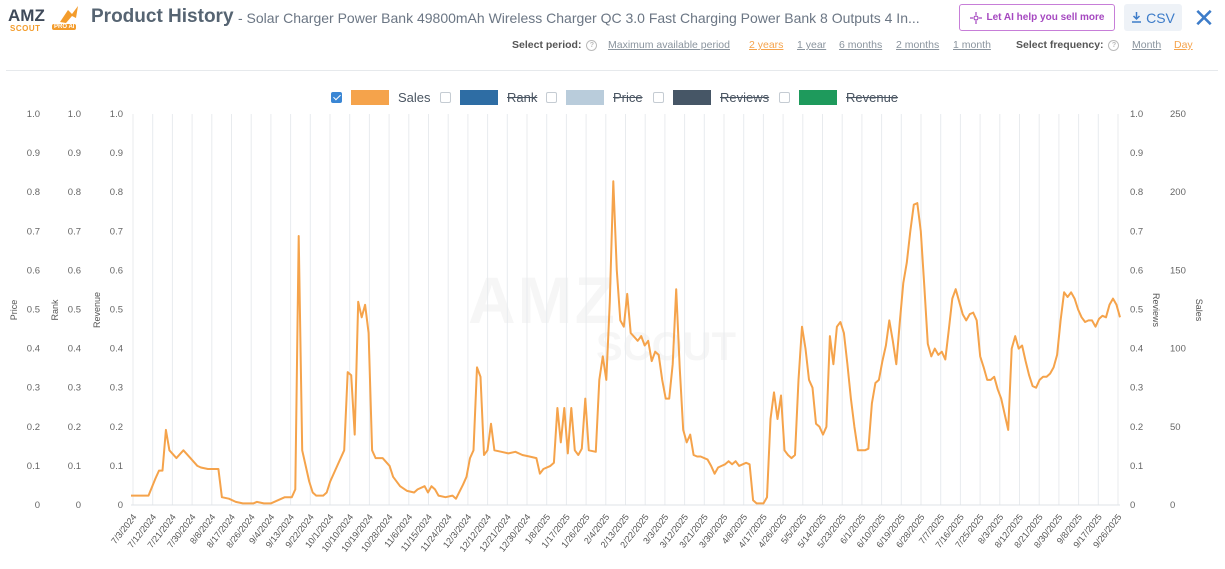  Describe the element at coordinates (918, 45) in the screenshot. I see `period-option-2-months: 2 months` at that location.